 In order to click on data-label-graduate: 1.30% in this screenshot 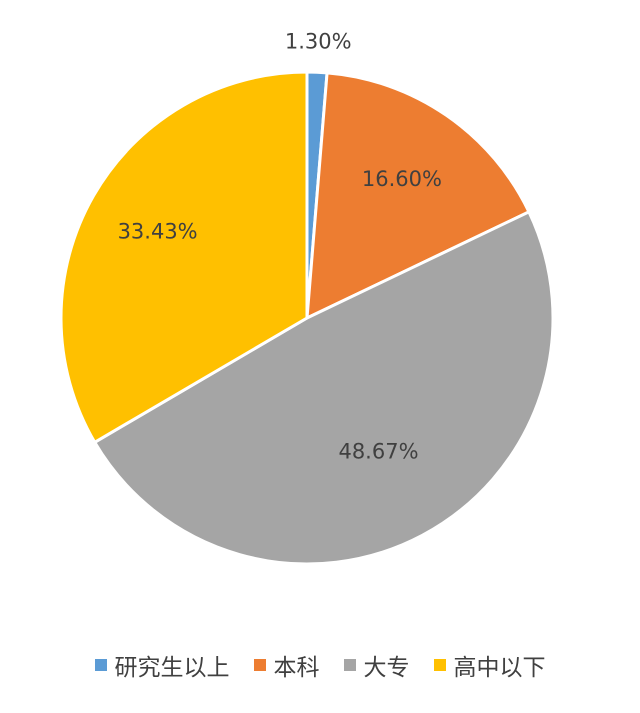, I will do `click(318, 42)`.